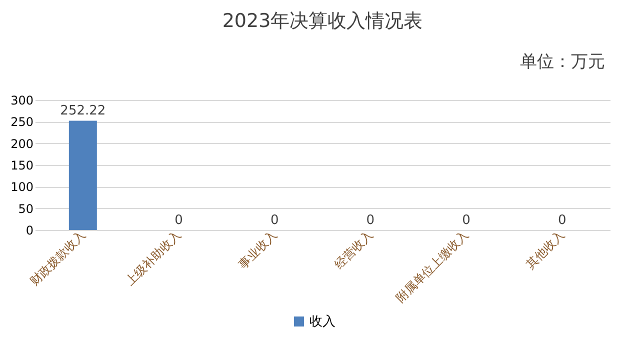 This screenshot has width=636, height=362. What do you see at coordinates (22, 165) in the screenshot?
I see `y-tick-label: 150` at bounding box center [22, 165].